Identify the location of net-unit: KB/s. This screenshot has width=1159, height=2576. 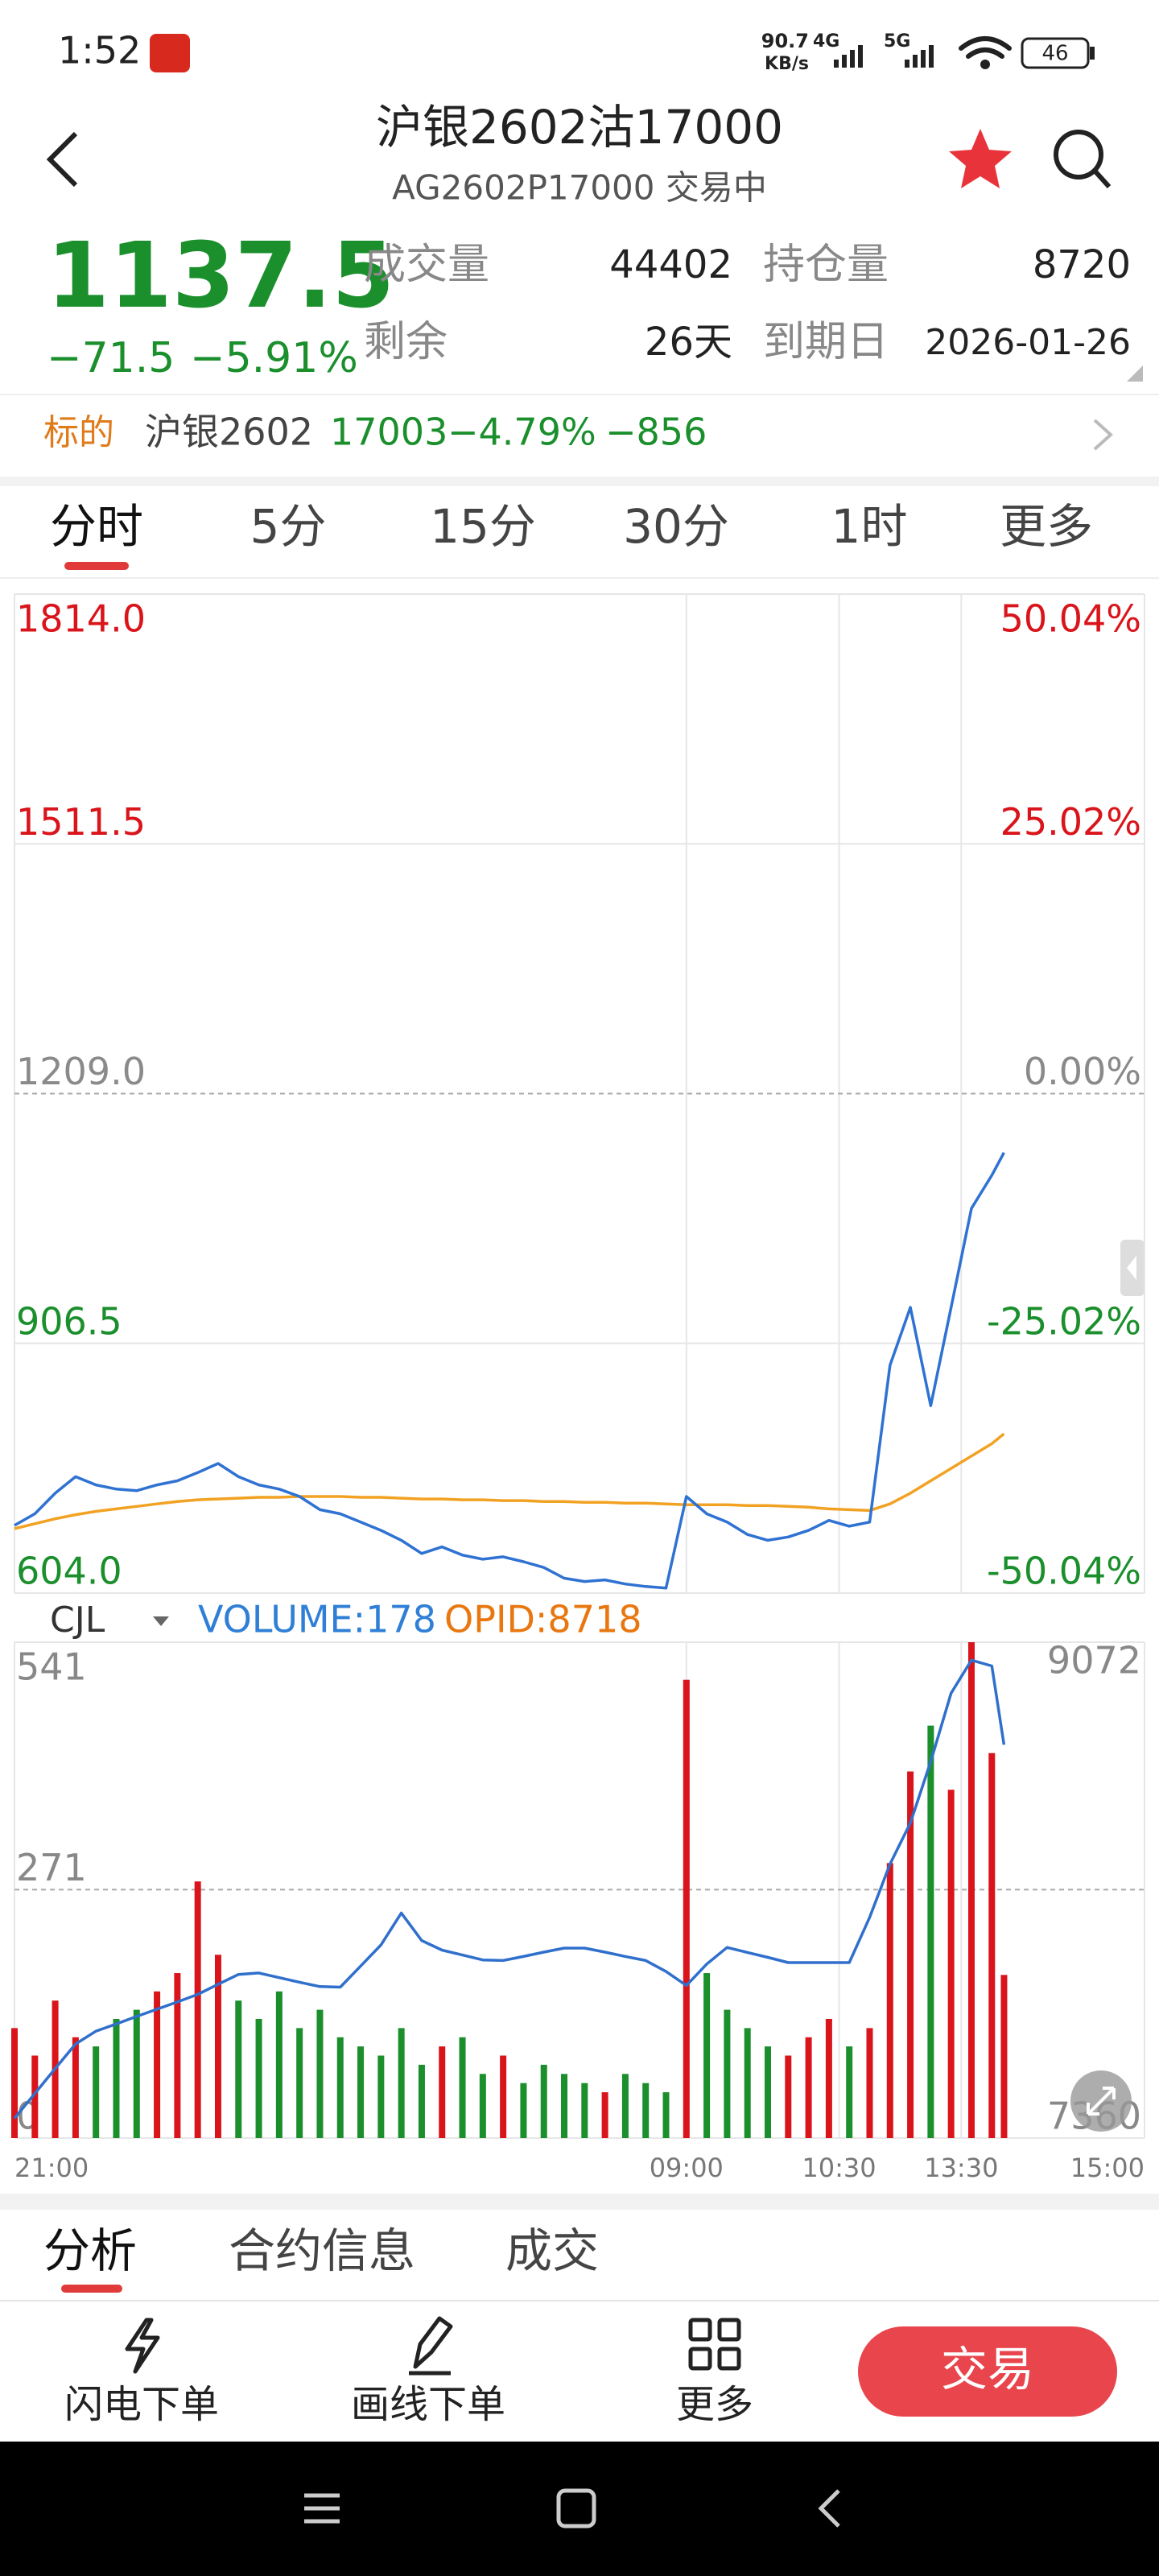
(787, 64).